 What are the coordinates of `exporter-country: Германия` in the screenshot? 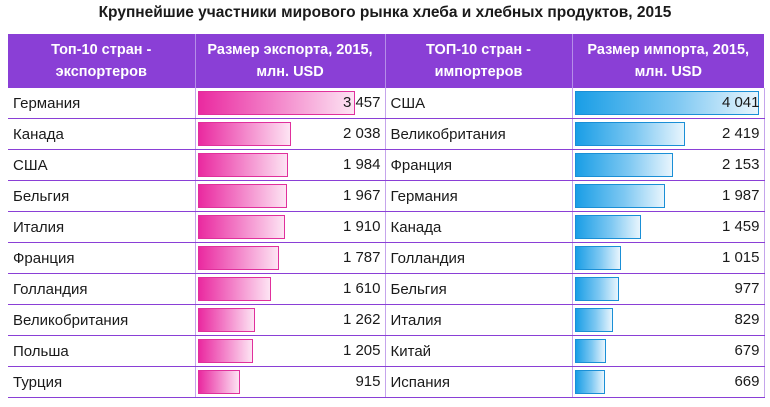 It's located at (102, 103).